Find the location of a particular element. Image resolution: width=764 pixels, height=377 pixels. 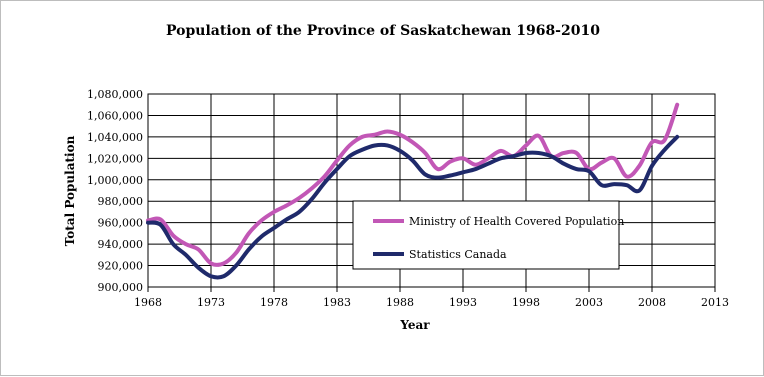

y-tick-label: 940,000 is located at coordinates (121, 244).